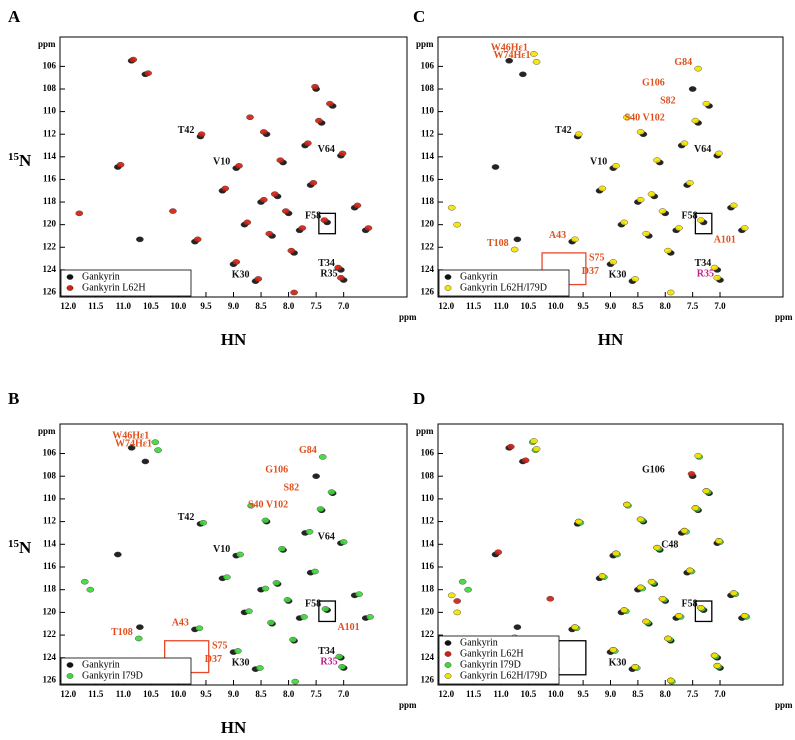  What do you see at coordinates (428, 453) in the screenshot?
I see `y-tick-label: 106` at bounding box center [428, 453].